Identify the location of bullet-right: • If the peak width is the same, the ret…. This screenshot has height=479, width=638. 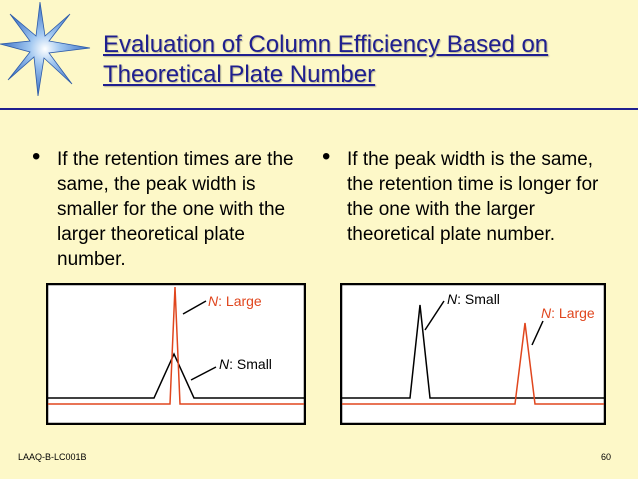
(467, 195).